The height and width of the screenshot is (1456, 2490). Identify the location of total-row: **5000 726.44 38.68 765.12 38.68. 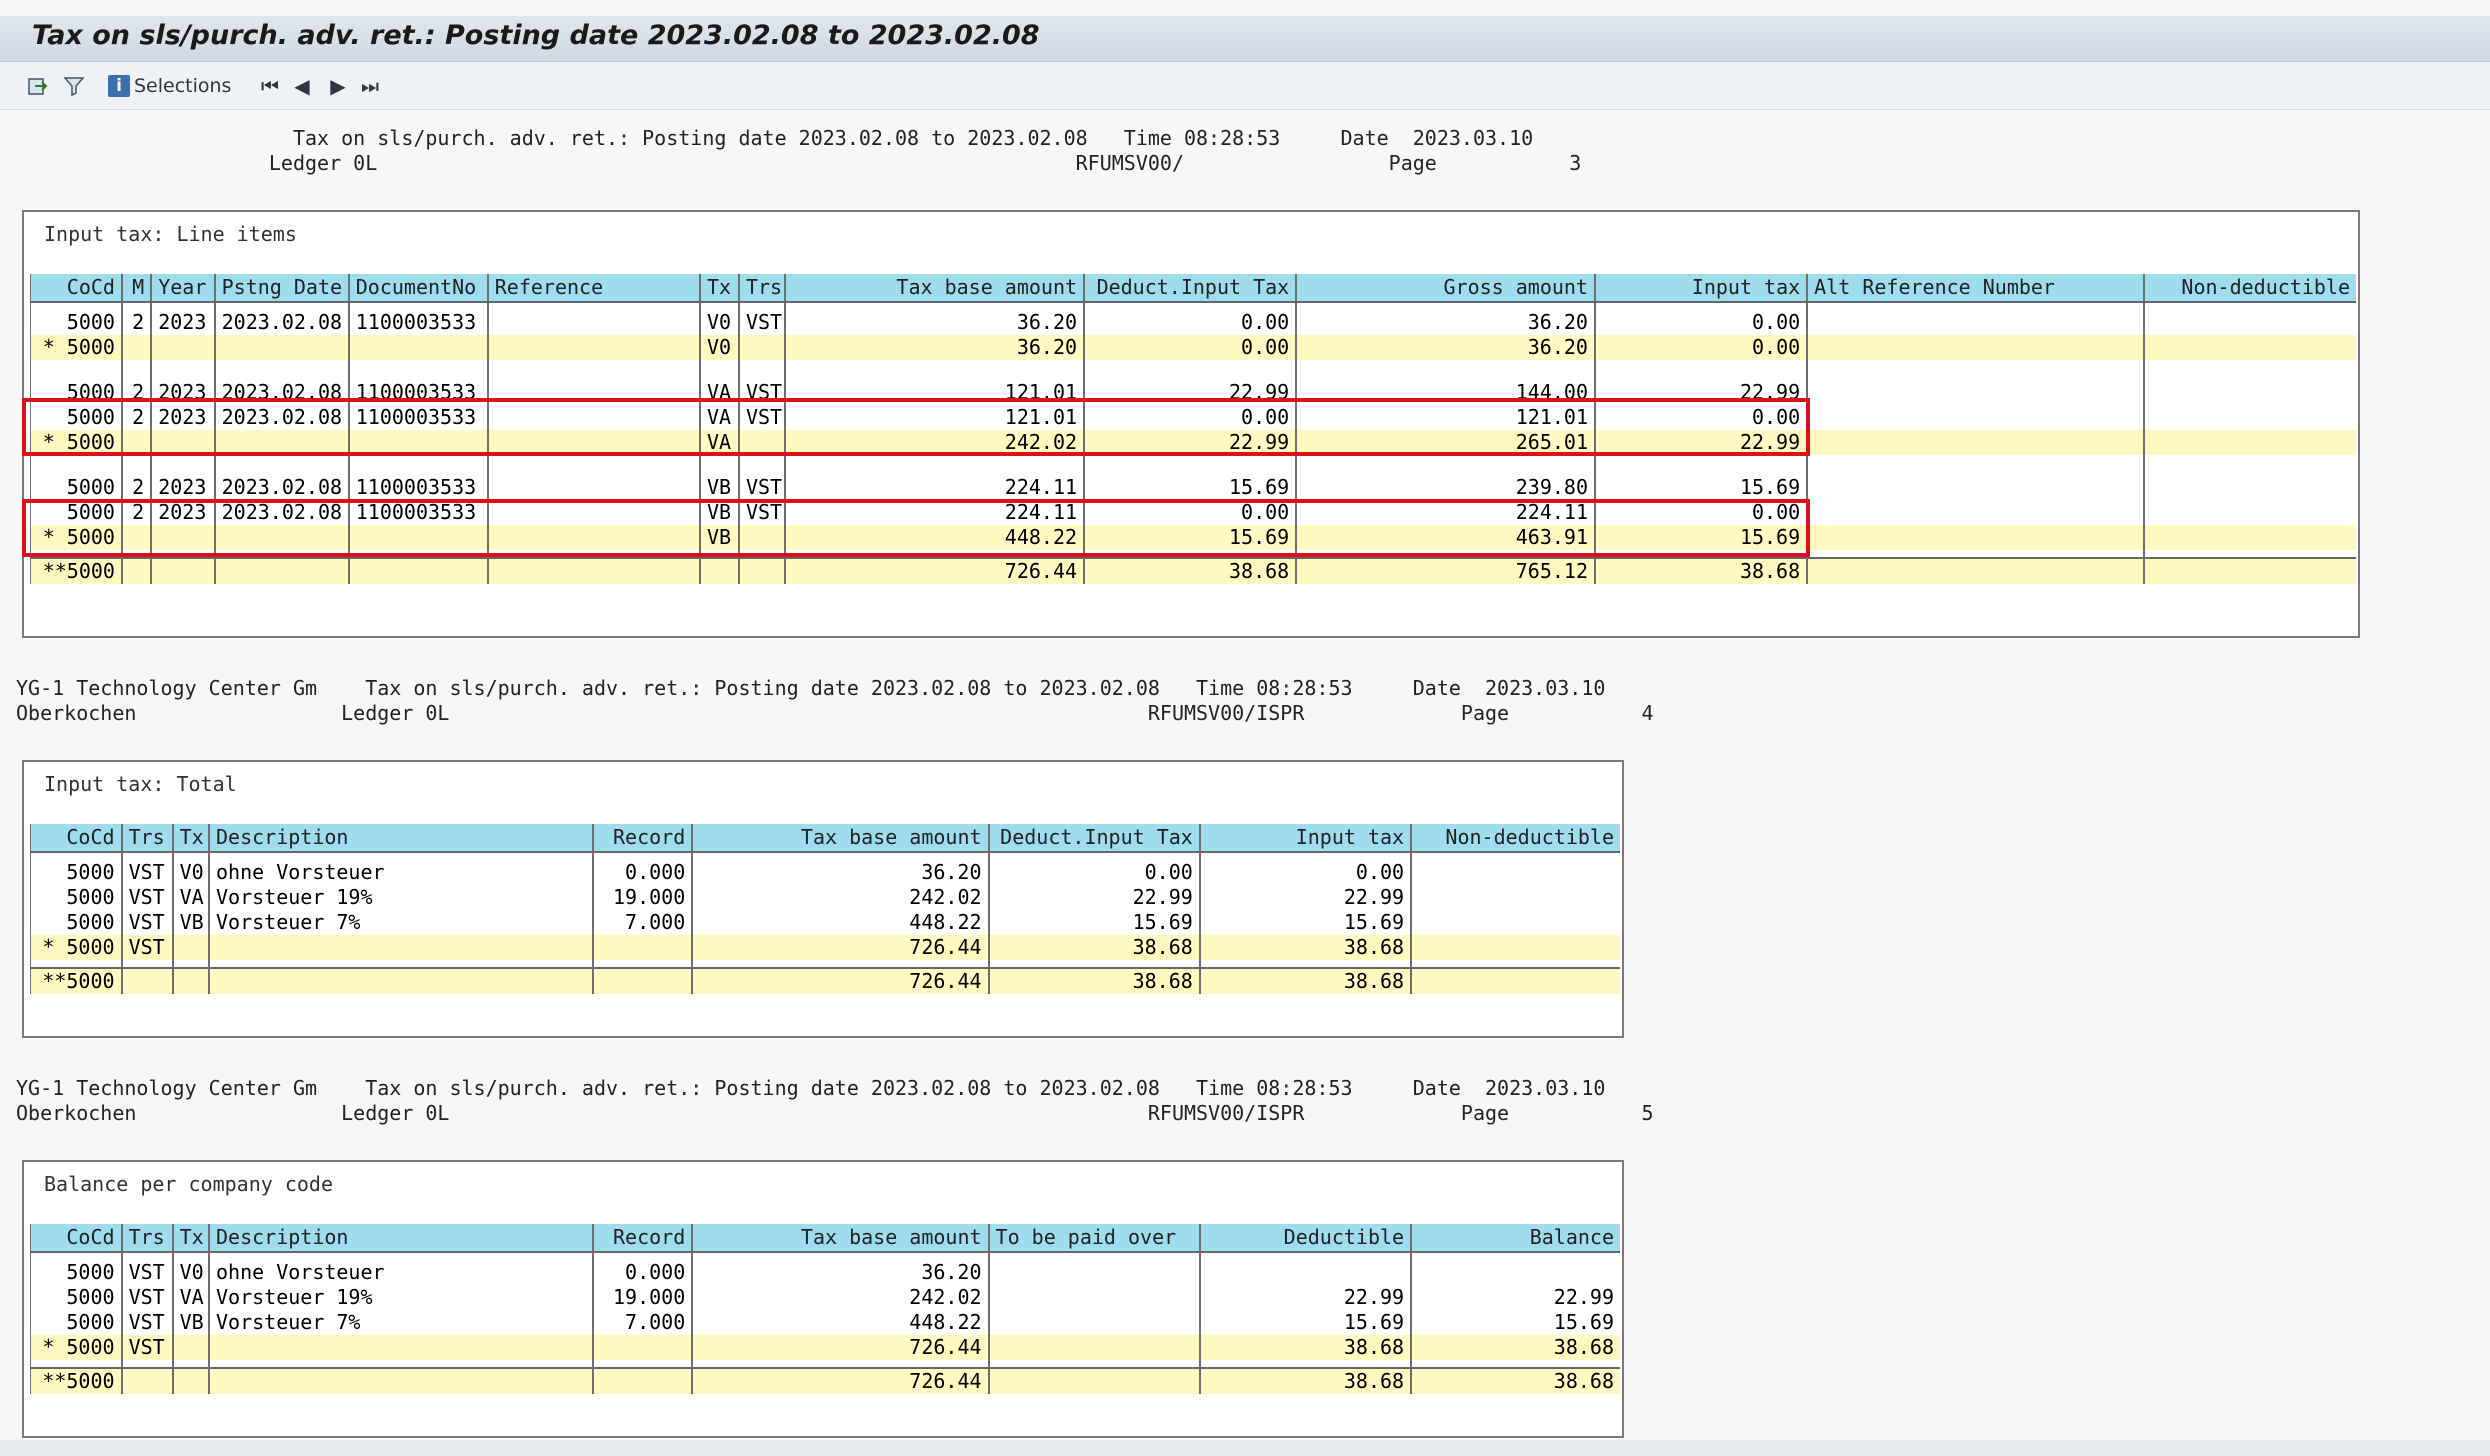
(1192, 570).